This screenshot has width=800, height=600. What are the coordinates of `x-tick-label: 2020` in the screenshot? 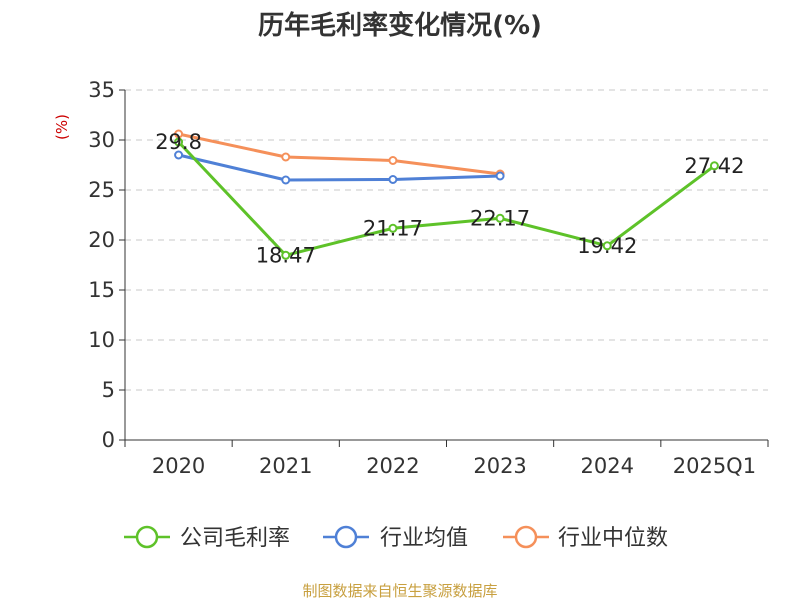 It's located at (178, 466).